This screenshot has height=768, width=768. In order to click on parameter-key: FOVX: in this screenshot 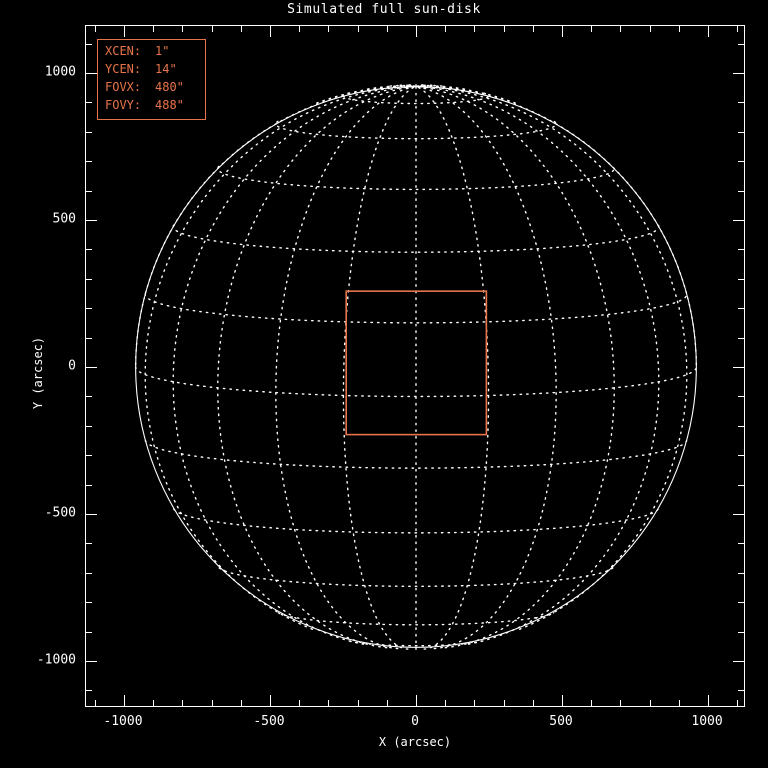, I will do `click(123, 87)`.